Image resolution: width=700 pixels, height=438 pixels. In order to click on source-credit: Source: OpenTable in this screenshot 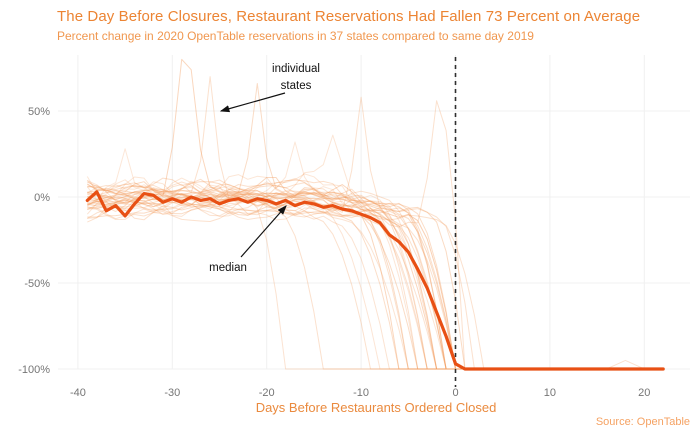, I will do `click(642, 422)`.